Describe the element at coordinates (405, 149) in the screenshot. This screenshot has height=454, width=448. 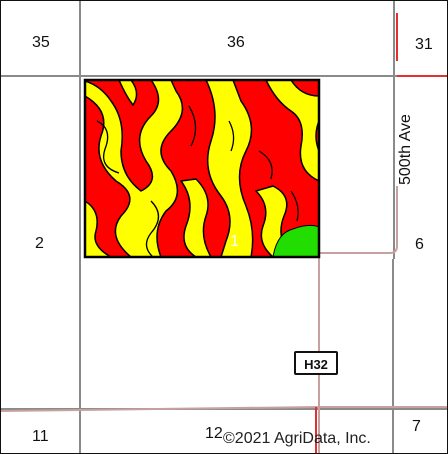
I see `road-label-500th-ave: 500th Ave` at that location.